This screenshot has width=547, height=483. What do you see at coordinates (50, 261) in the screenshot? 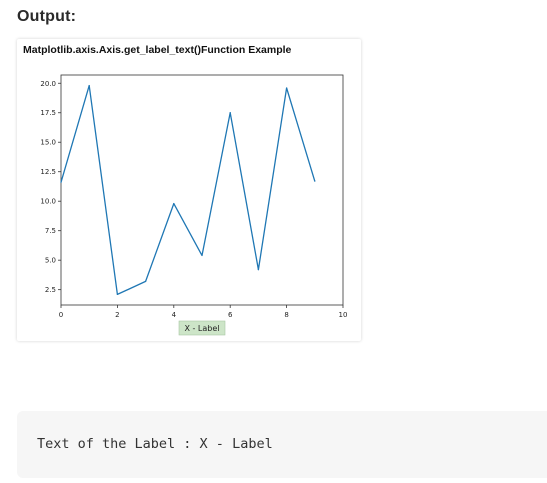
I see `y-tick-label: 5.0` at bounding box center [50, 261].